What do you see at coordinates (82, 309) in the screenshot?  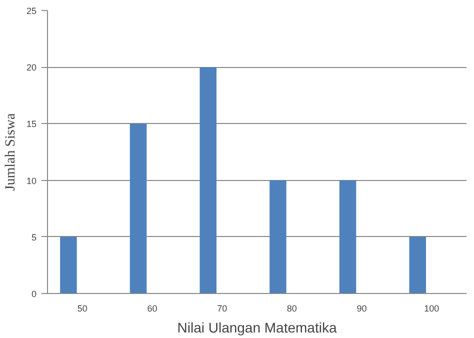 I see `x-tick-label: 50` at bounding box center [82, 309].